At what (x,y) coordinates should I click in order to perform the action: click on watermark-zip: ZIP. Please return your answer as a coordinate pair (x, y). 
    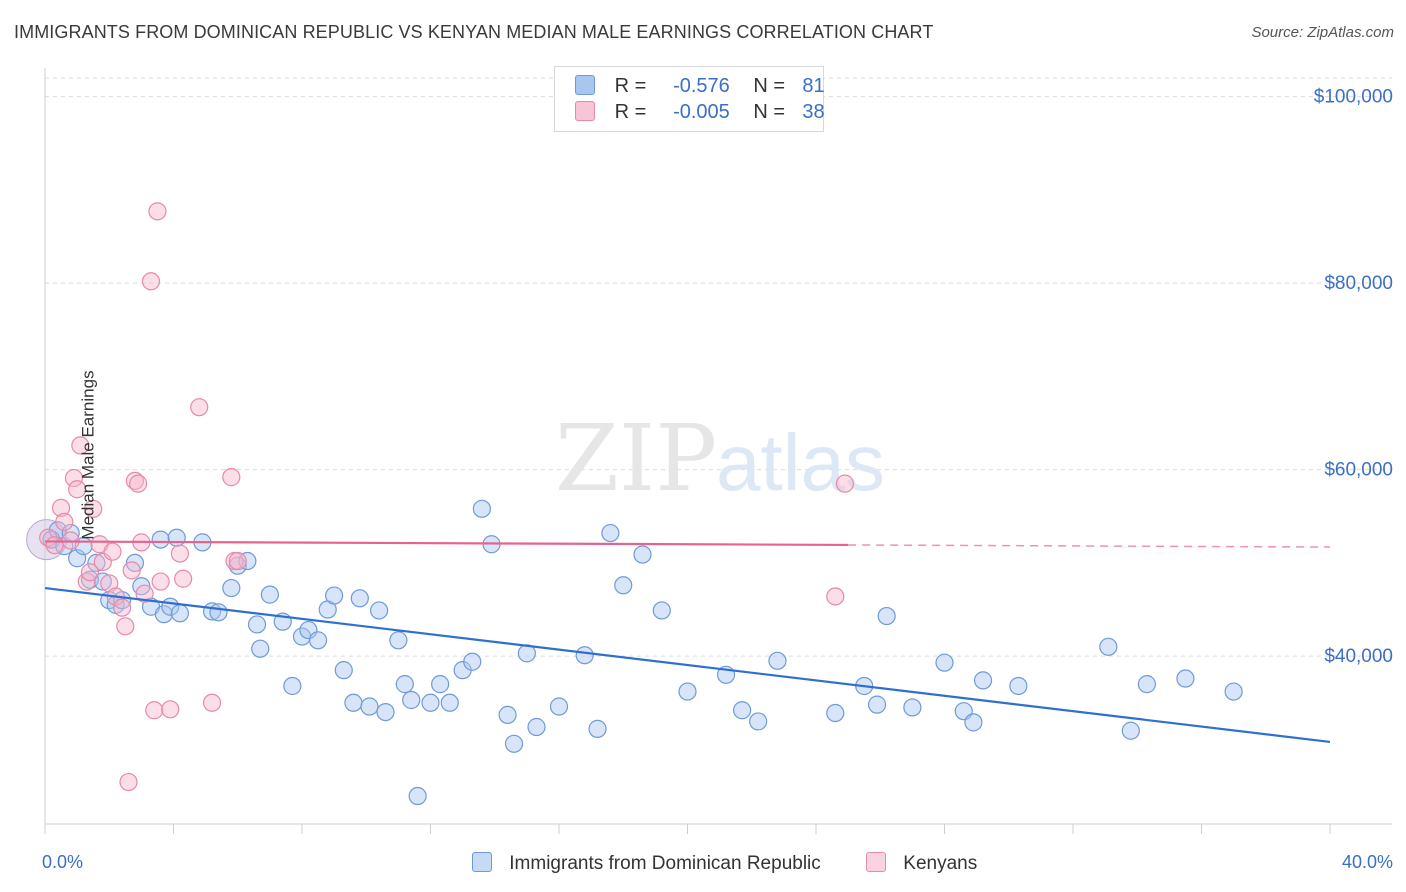
    Looking at the image, I should click on (636, 458).